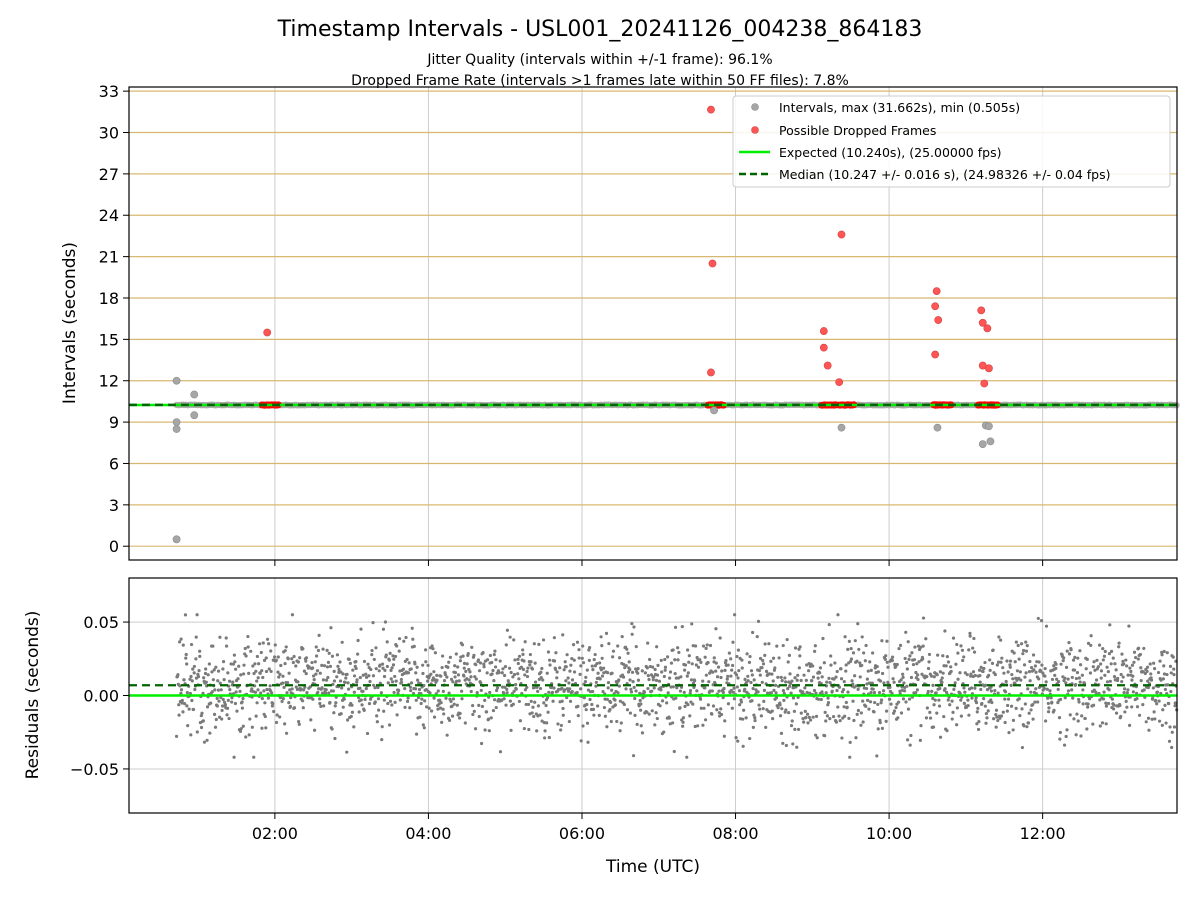 The width and height of the screenshot is (1200, 900). What do you see at coordinates (428, 833) in the screenshot?
I see `x-tick-label: 04:00` at bounding box center [428, 833].